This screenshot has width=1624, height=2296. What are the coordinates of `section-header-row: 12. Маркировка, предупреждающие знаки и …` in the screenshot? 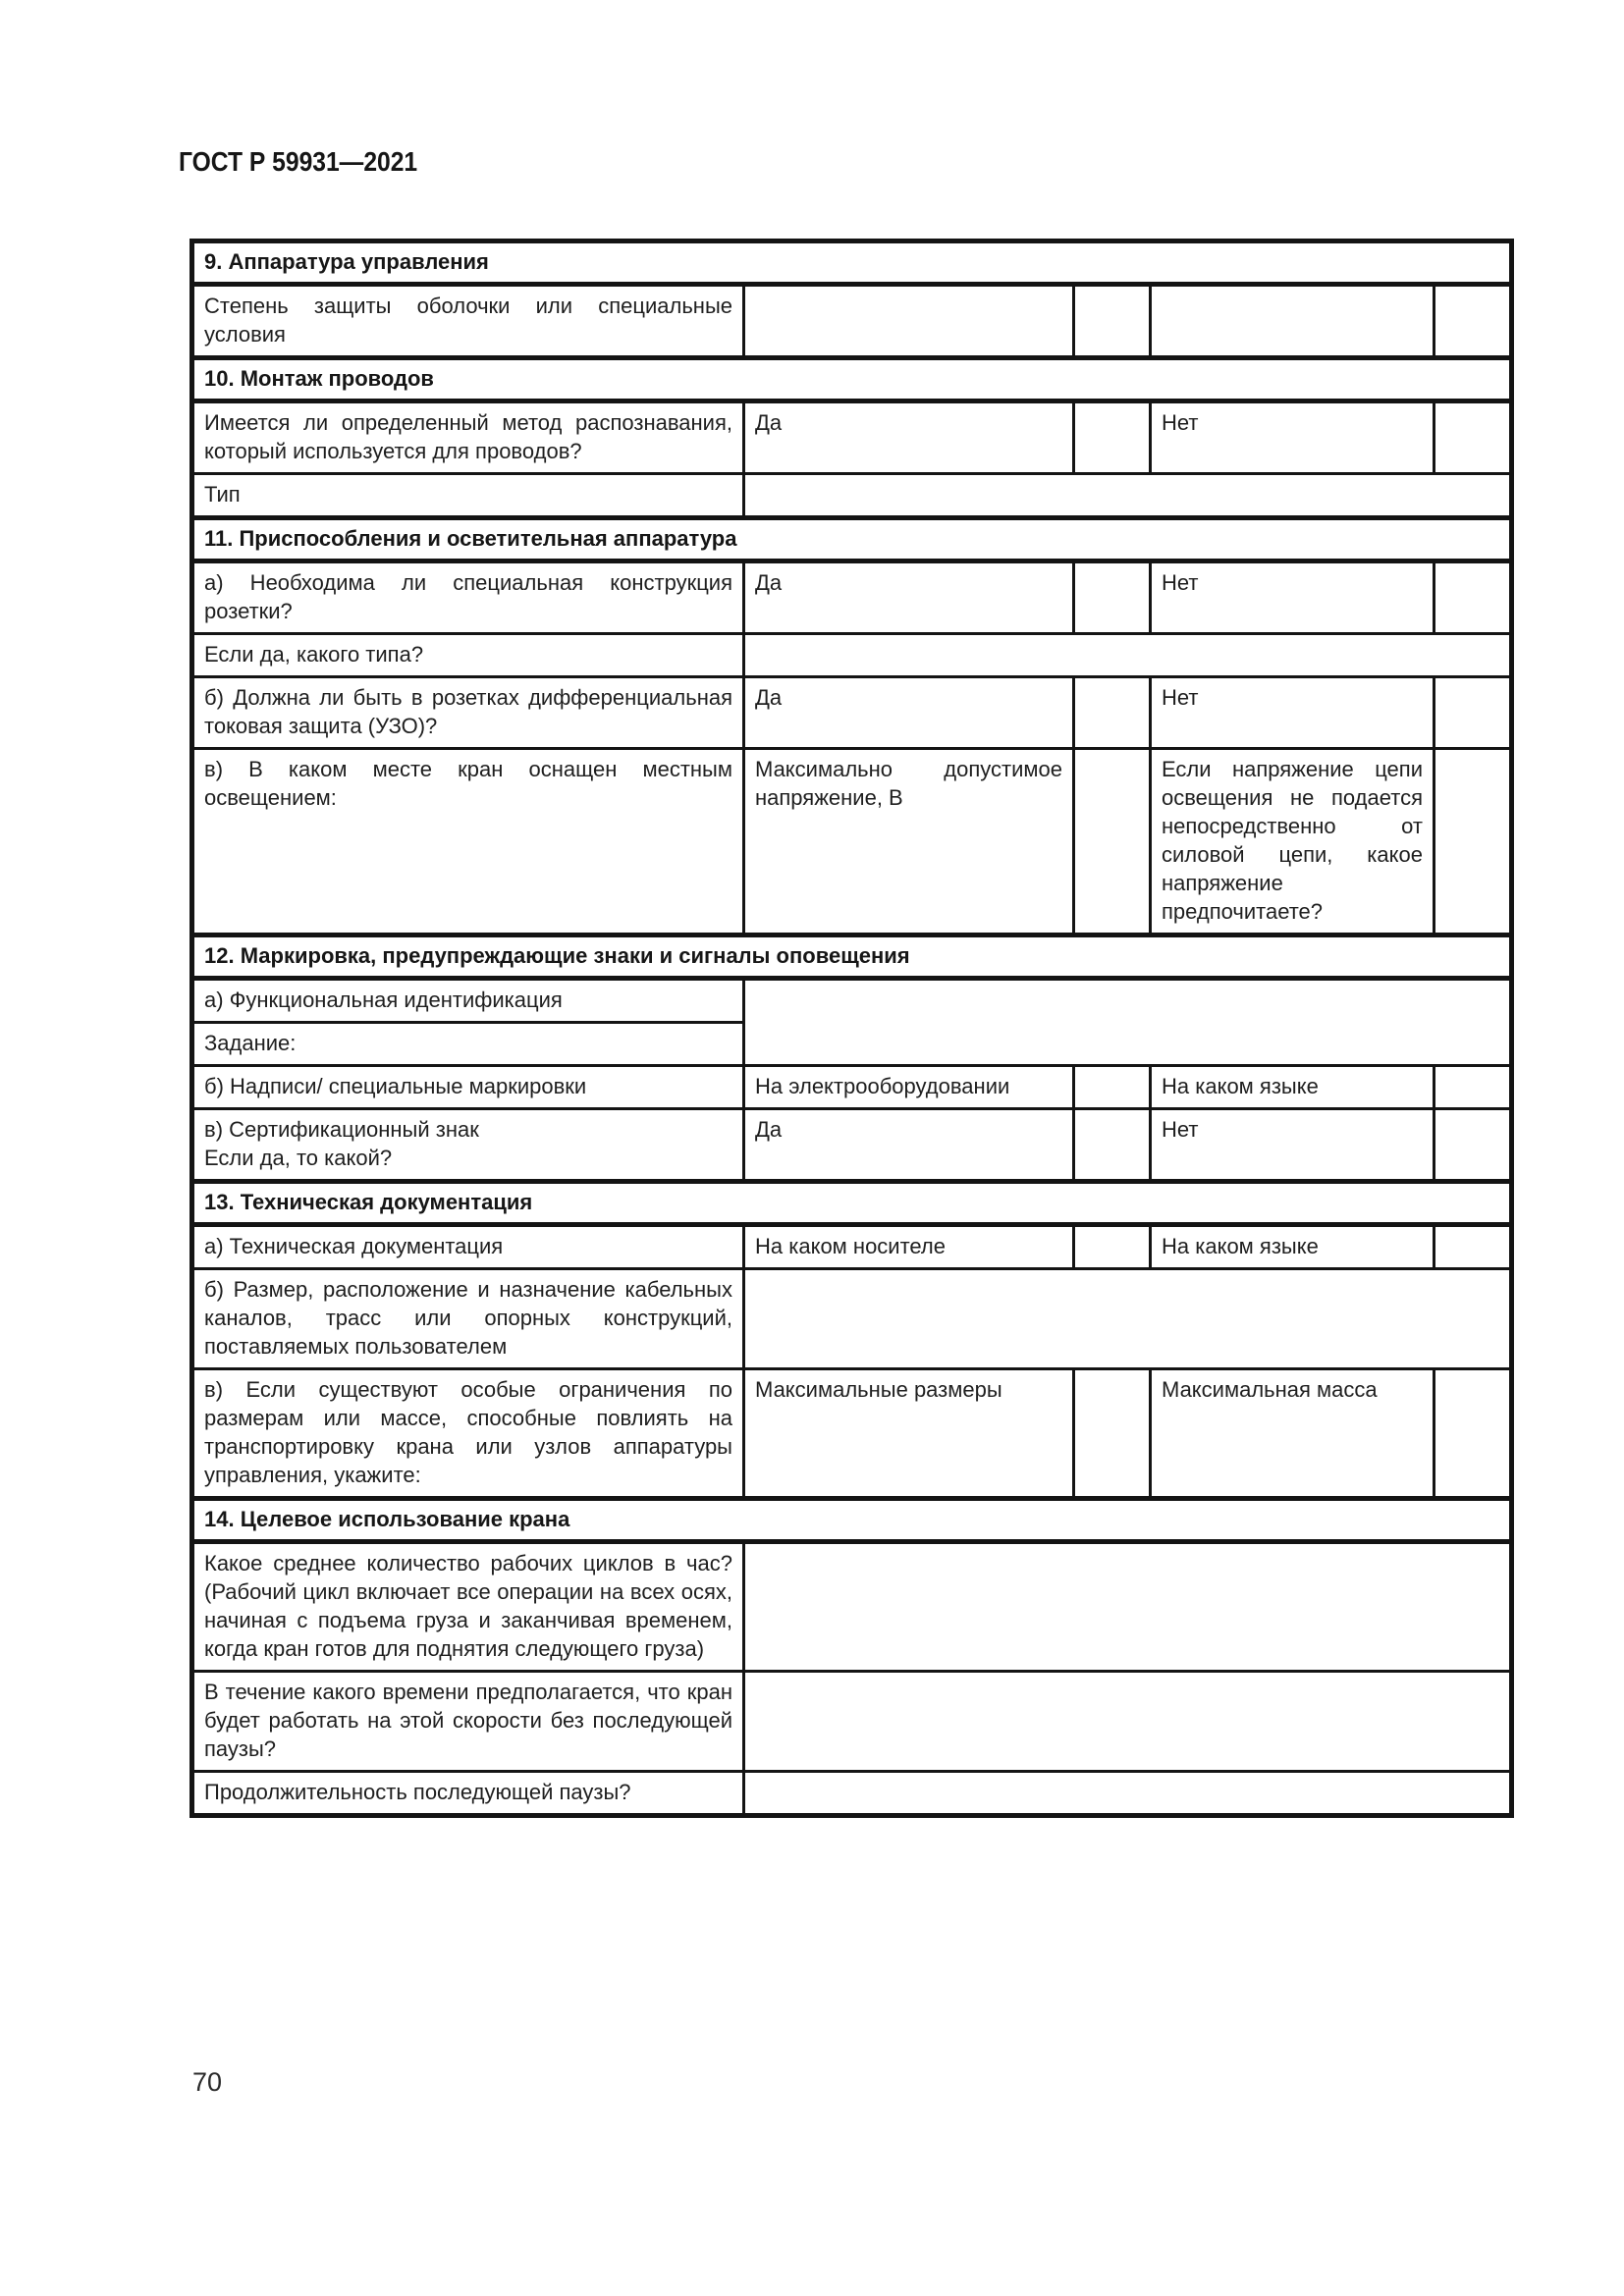 It's located at (851, 957).